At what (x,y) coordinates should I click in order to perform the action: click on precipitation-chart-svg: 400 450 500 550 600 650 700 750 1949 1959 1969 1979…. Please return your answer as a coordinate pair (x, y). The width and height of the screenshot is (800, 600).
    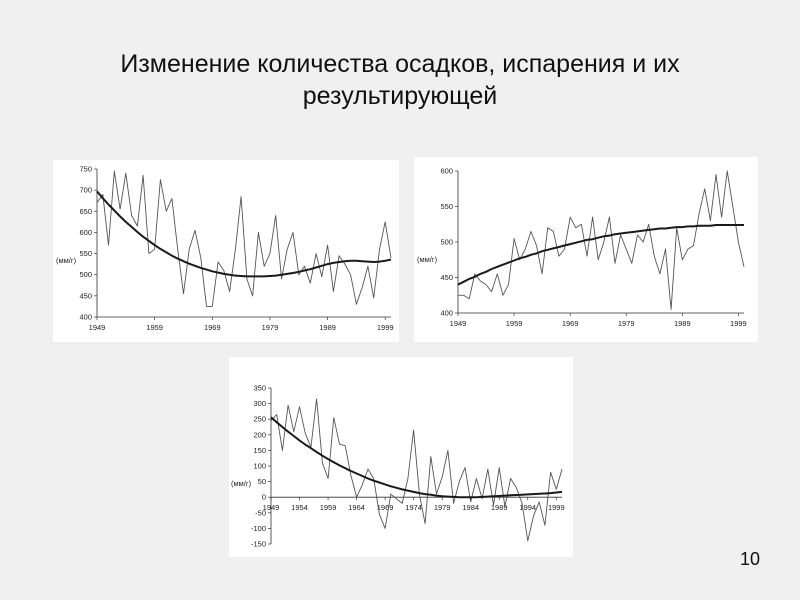
    Looking at the image, I should click on (225, 249).